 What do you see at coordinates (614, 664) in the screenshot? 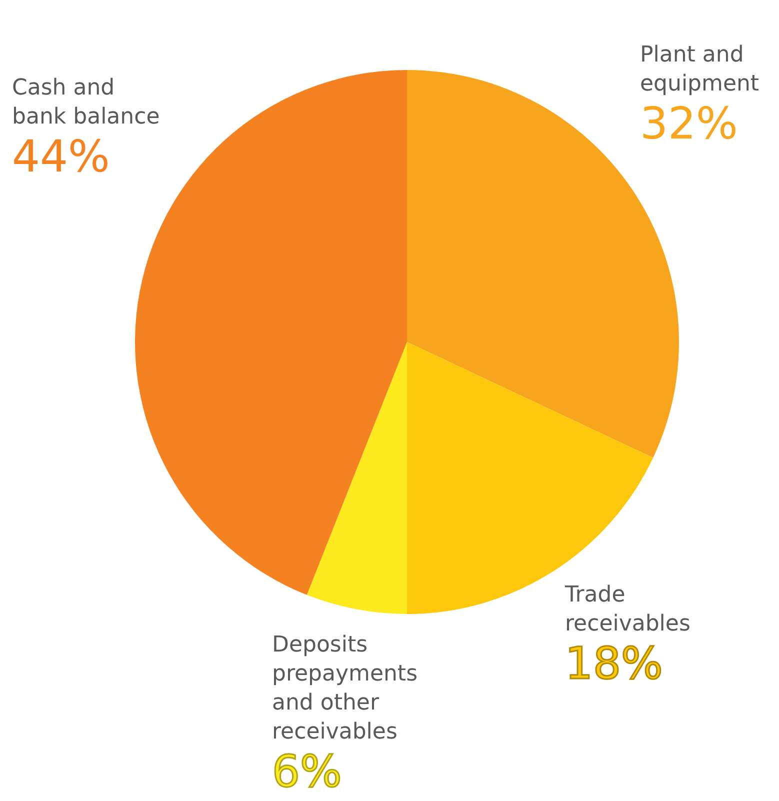
I see `data-label: 18%` at bounding box center [614, 664].